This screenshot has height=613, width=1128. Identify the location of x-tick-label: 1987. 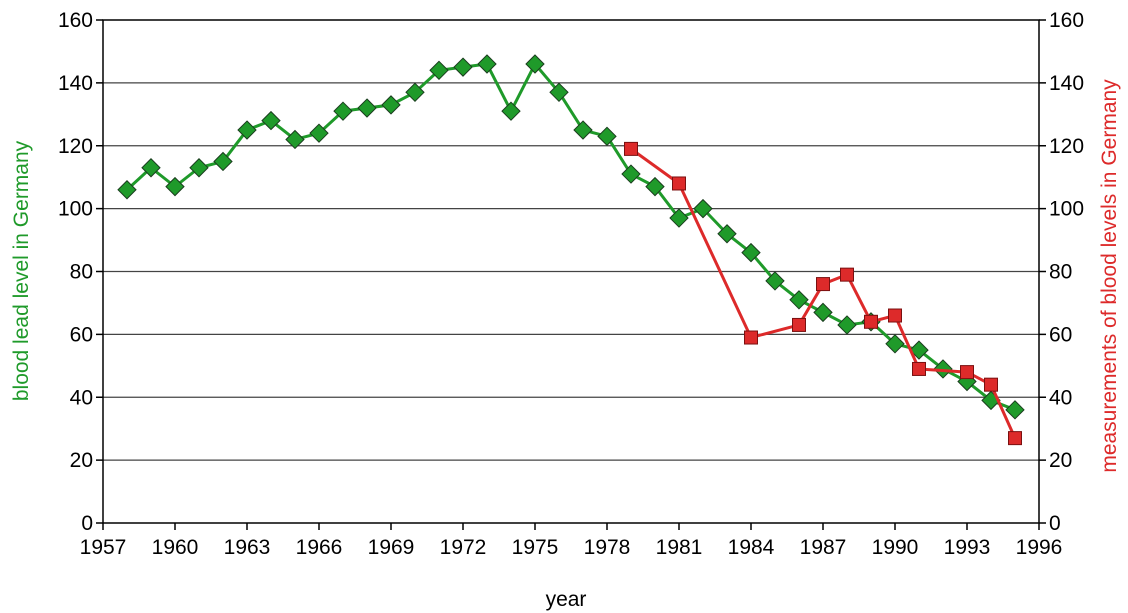
(823, 547).